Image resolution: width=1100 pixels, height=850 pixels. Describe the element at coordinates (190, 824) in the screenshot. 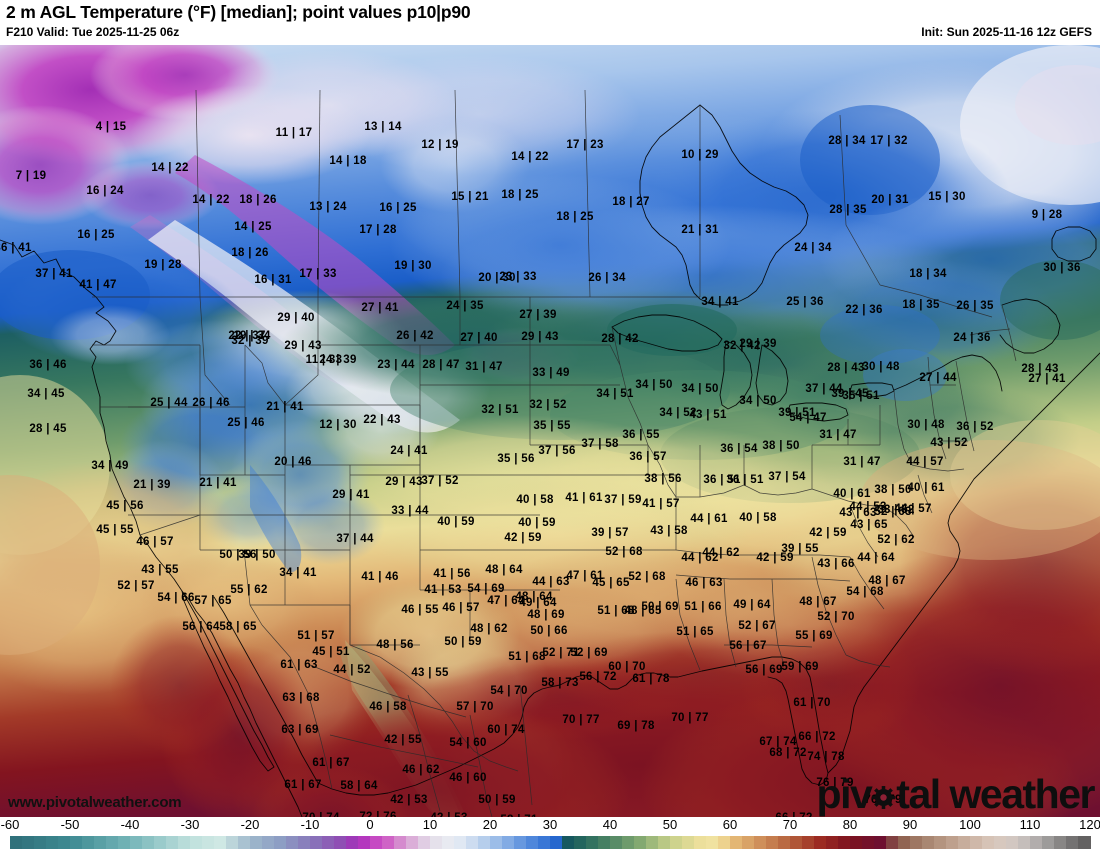

I see `colorbar-tick: -30` at that location.